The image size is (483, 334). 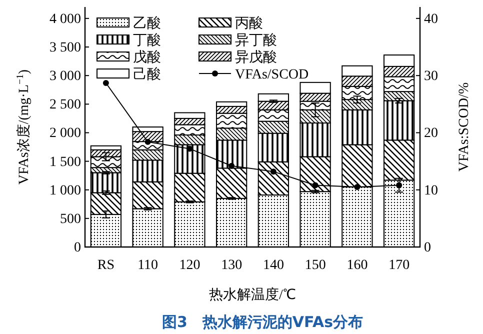 I want to click on legend-label: 丁酸, so click(x=147, y=40).